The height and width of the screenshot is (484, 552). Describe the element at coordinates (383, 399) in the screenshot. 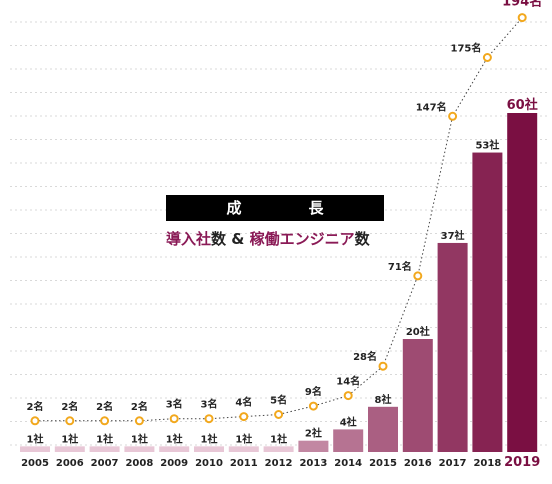

I see `bar-value-label: 8社` at that location.